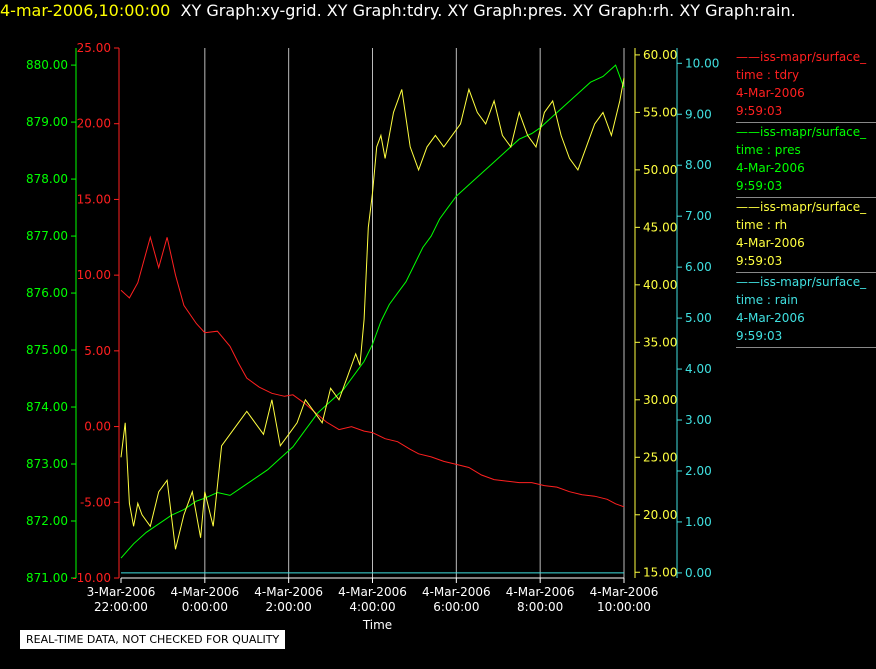 Image resolution: width=876 pixels, height=669 pixels. What do you see at coordinates (47, 407) in the screenshot?
I see `pres-tick-label: 874.00` at bounding box center [47, 407].